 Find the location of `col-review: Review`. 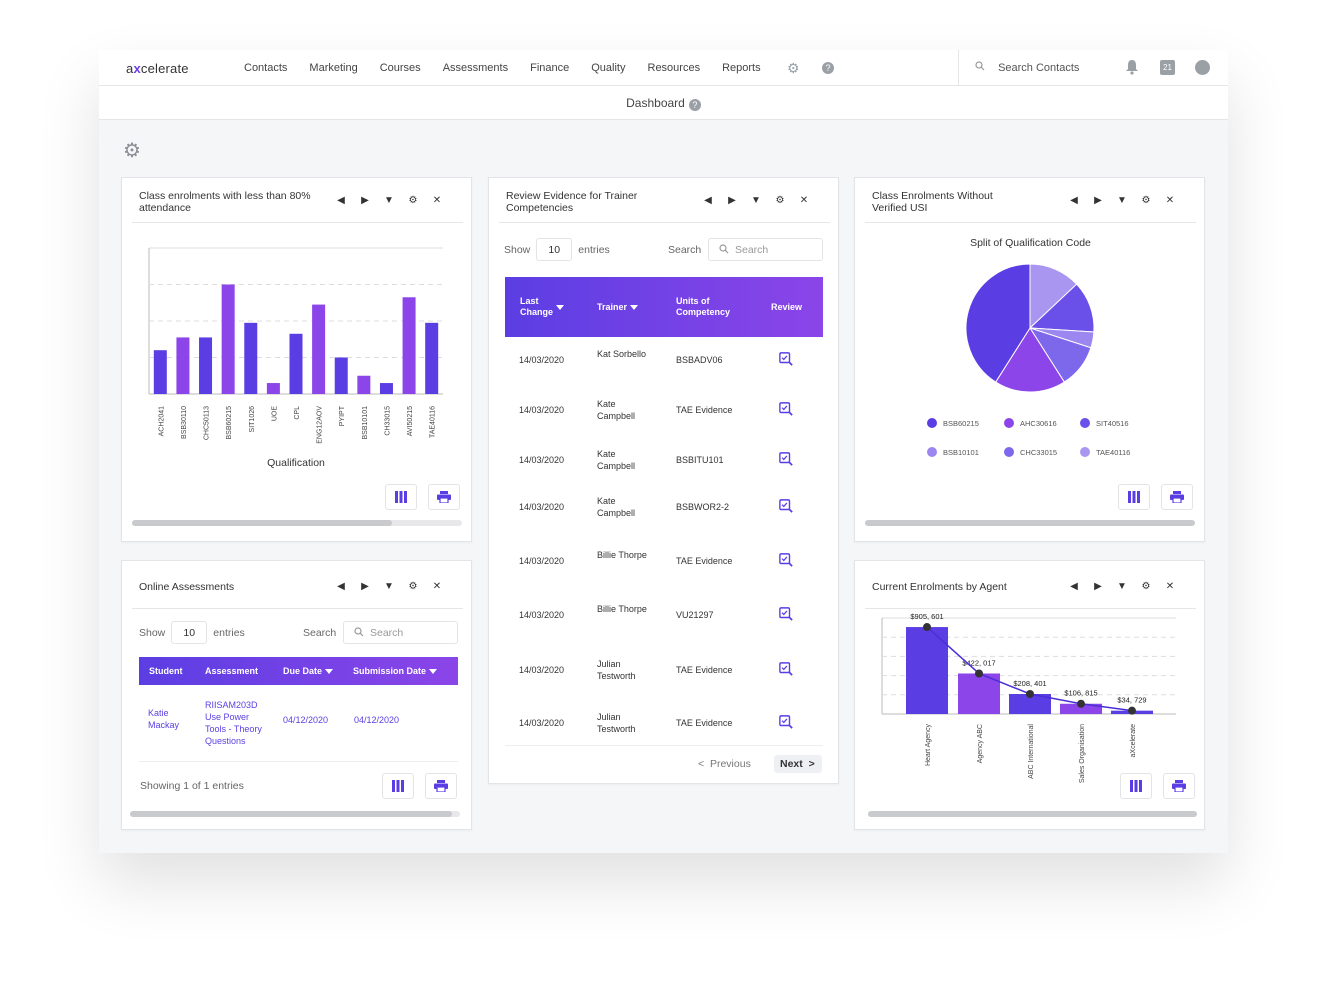

col-review: Review is located at coordinates (787, 307).